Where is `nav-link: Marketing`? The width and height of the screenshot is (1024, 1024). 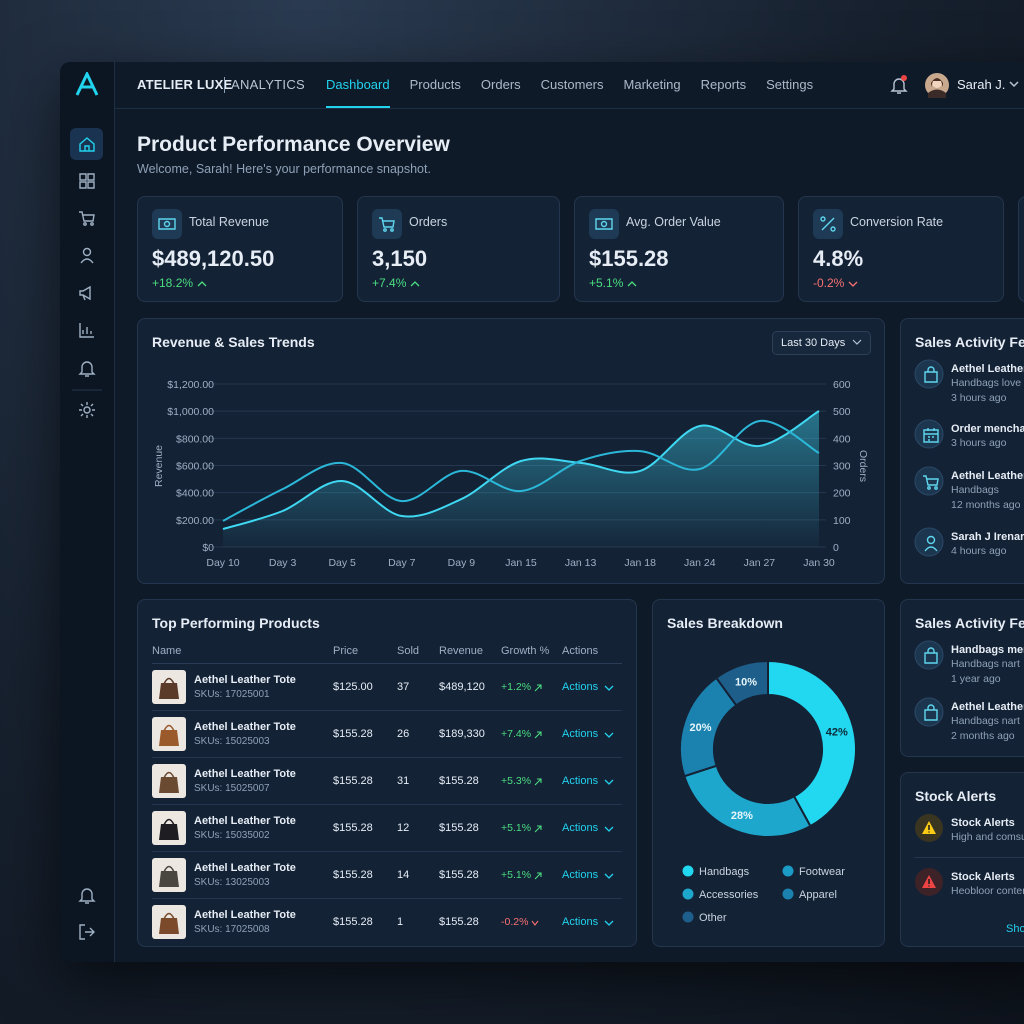 nav-link: Marketing is located at coordinates (652, 84).